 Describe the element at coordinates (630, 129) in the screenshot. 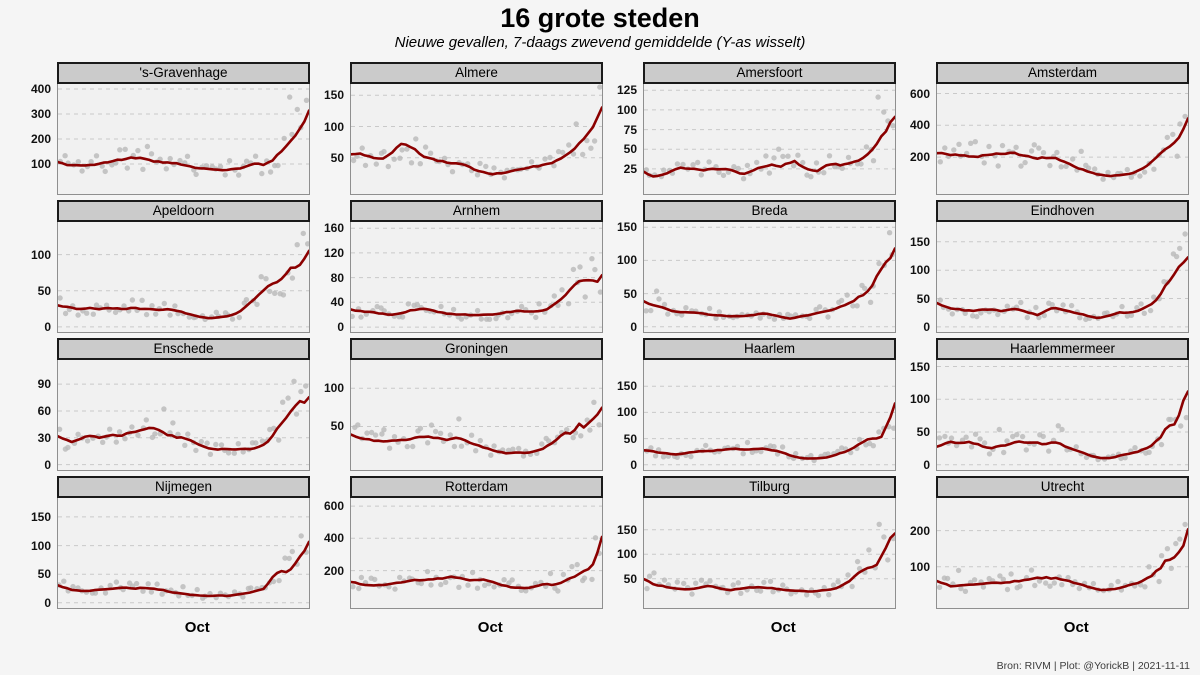

I see `y-tick-label: 75` at that location.